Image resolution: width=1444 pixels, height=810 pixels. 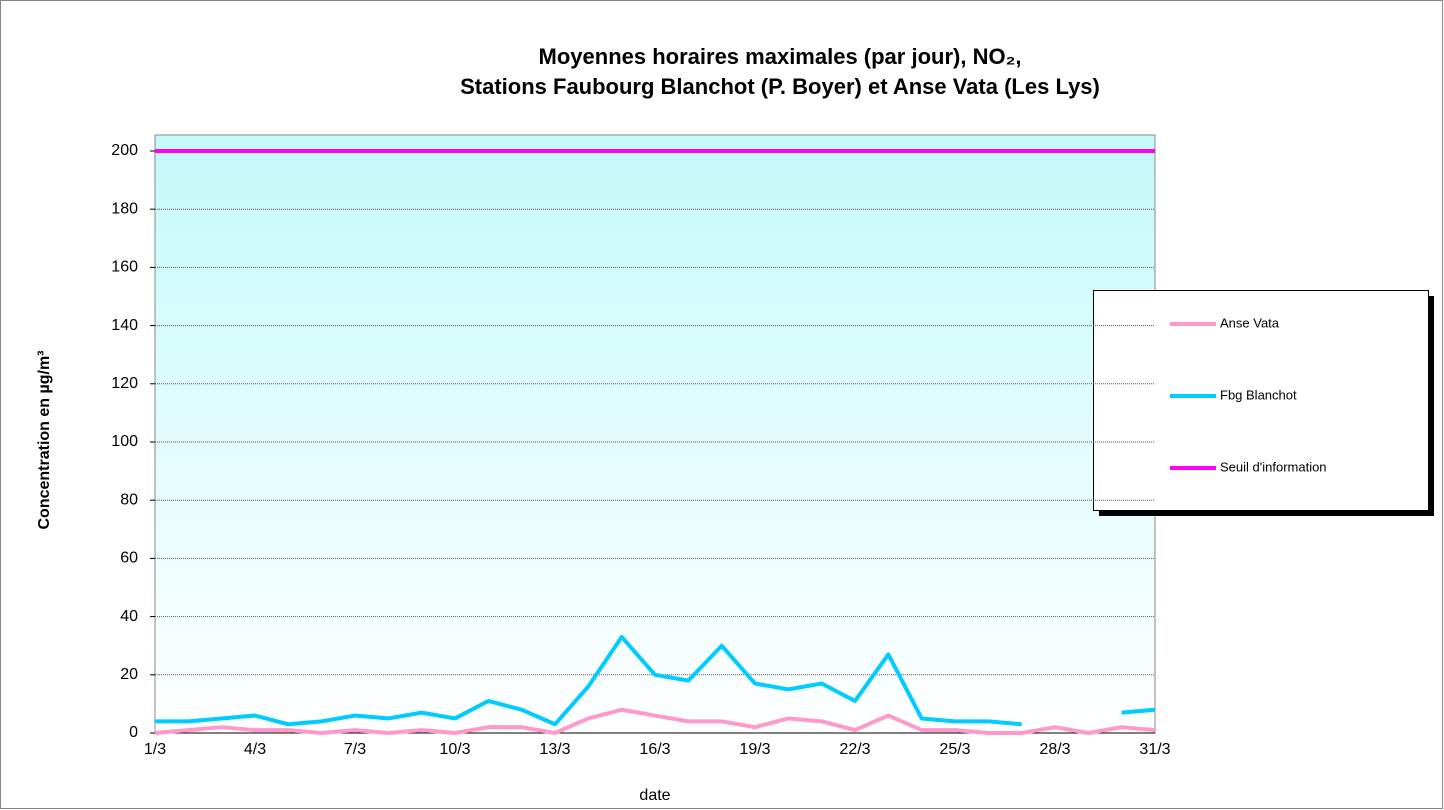 I want to click on y-axis-label: Concentration en µg/m³, so click(x=44, y=440).